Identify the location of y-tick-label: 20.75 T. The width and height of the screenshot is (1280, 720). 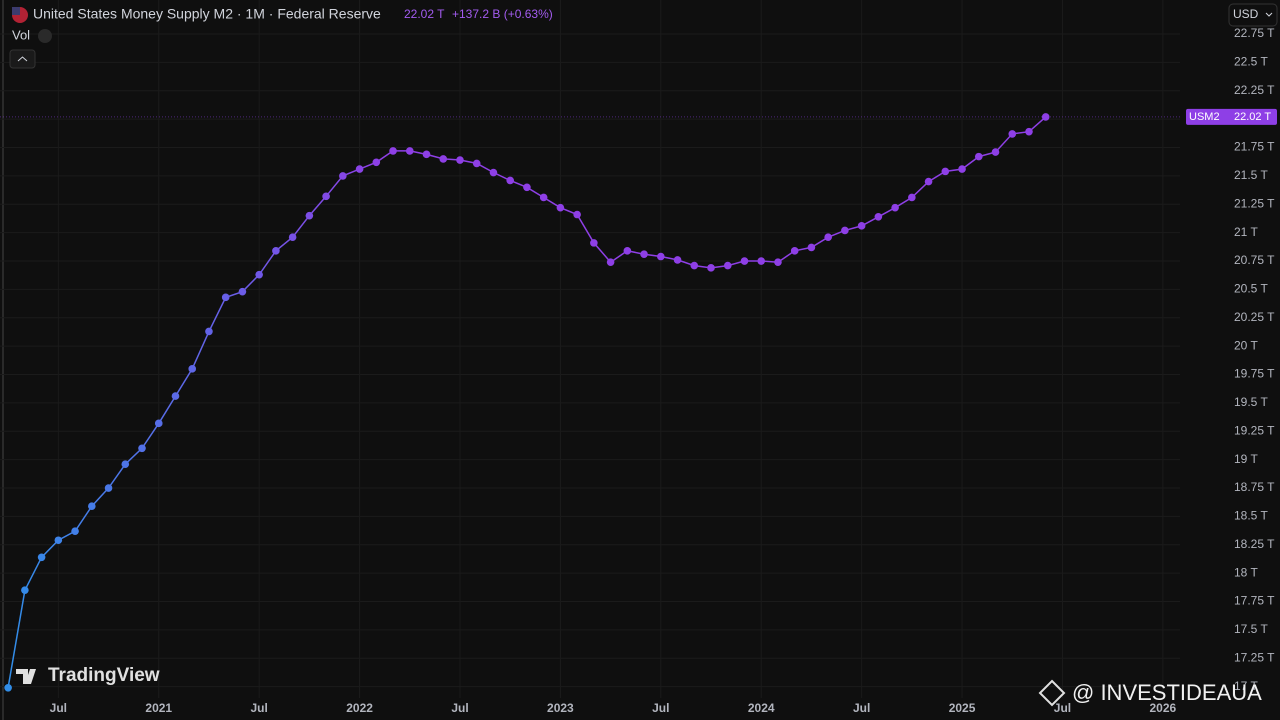
(1254, 260).